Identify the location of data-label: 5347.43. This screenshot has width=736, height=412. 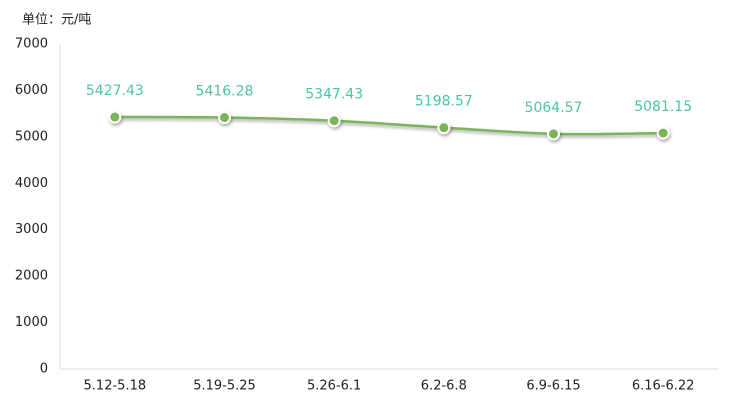
(334, 95).